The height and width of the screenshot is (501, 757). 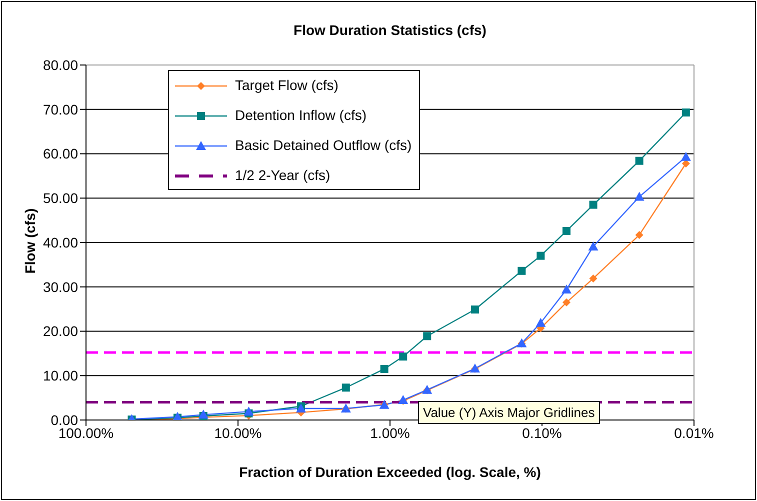 I want to click on y-tick-label: 30.00, so click(x=60, y=286).